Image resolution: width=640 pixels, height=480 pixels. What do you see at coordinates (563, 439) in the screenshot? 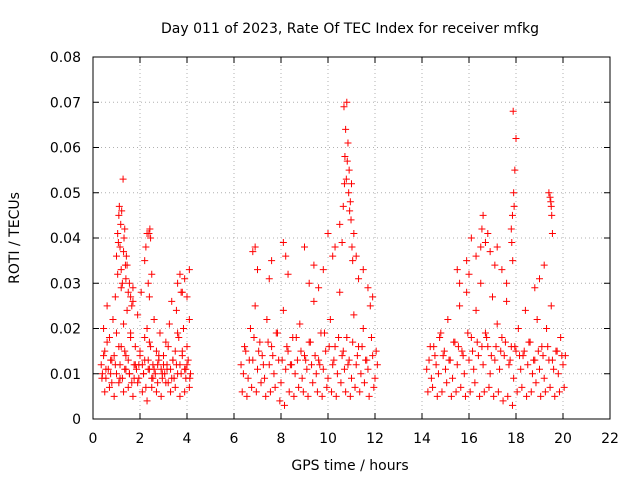
I see `x-tick-label: 20` at bounding box center [563, 439].